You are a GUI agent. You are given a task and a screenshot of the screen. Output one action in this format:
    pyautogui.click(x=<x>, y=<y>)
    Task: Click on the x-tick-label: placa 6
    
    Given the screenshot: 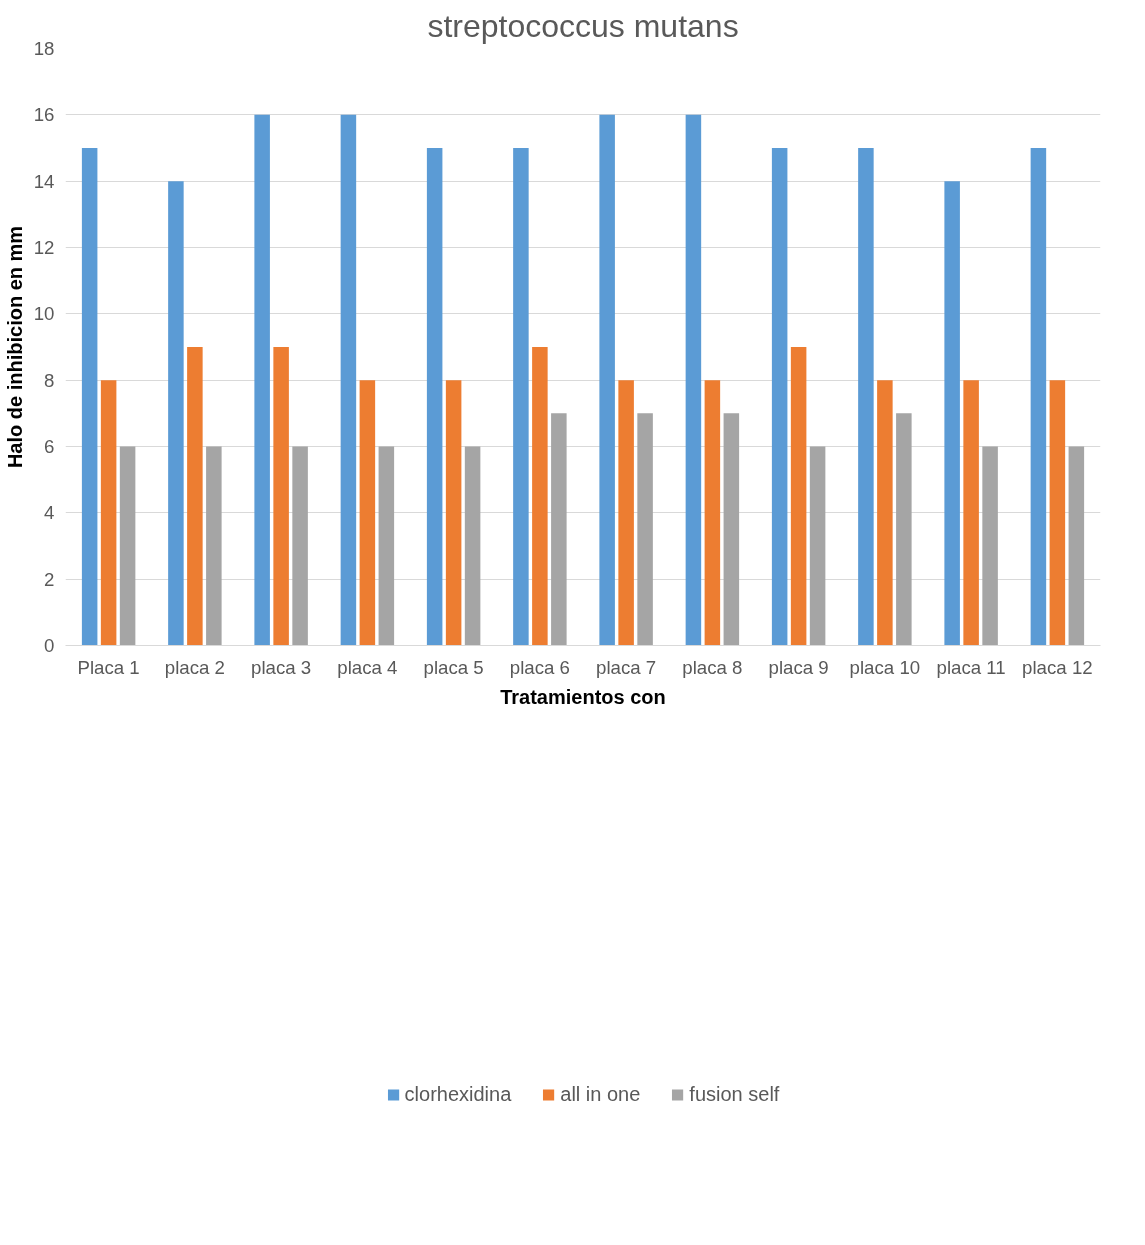 What is the action you would take?
    pyautogui.click(x=539, y=667)
    